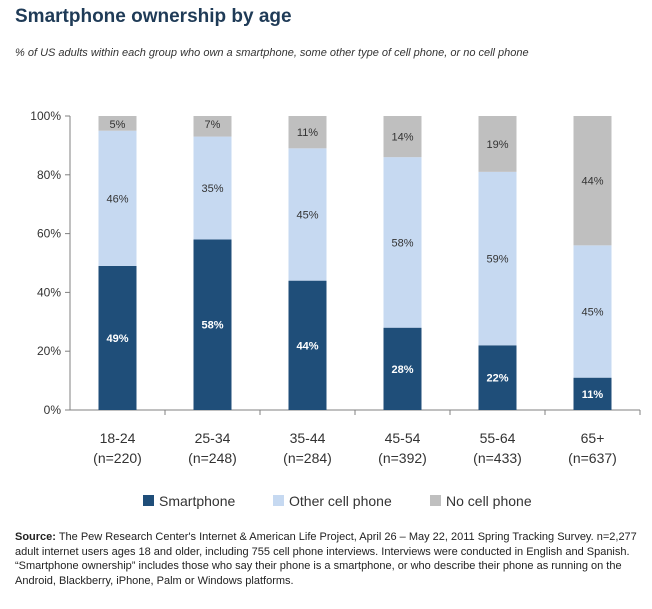 The width and height of the screenshot is (652, 609). I want to click on legend-label: Smartphone, so click(197, 501).